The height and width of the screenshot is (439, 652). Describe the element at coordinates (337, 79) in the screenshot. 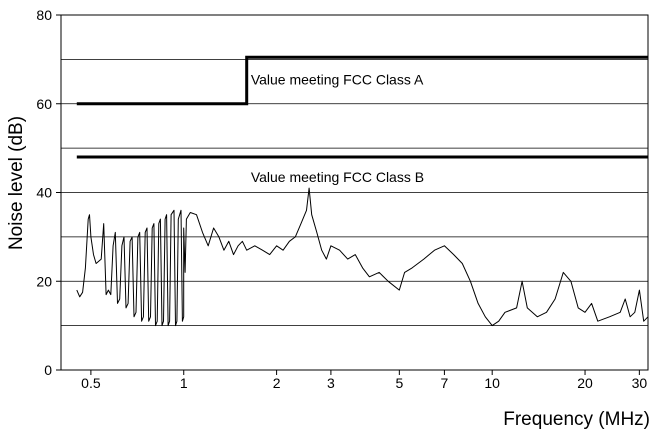

I see `fcc-class-a-annotation: Value meeting FCC Class A` at that location.